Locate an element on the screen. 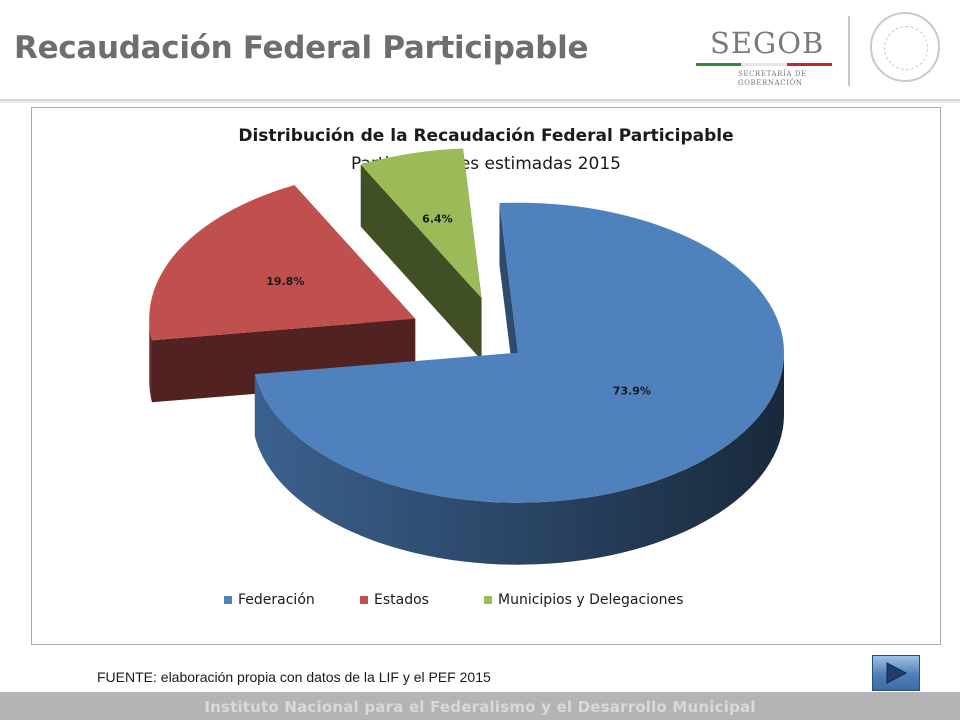 The width and height of the screenshot is (960, 722). stripe-white is located at coordinates (764, 64).